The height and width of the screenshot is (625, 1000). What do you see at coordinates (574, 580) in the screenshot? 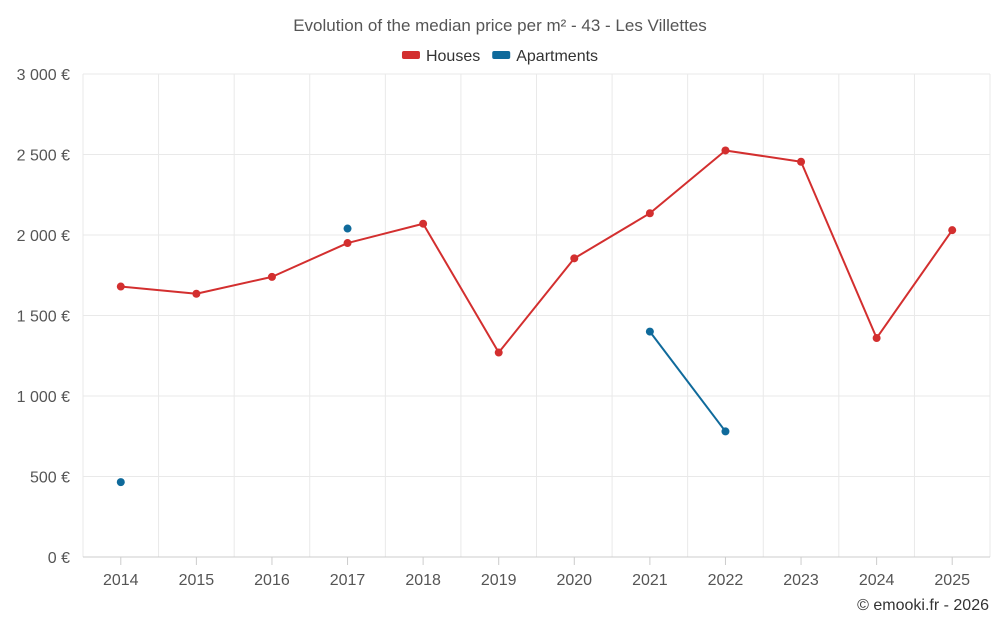
I see `x-tick-label: 2020` at bounding box center [574, 580].